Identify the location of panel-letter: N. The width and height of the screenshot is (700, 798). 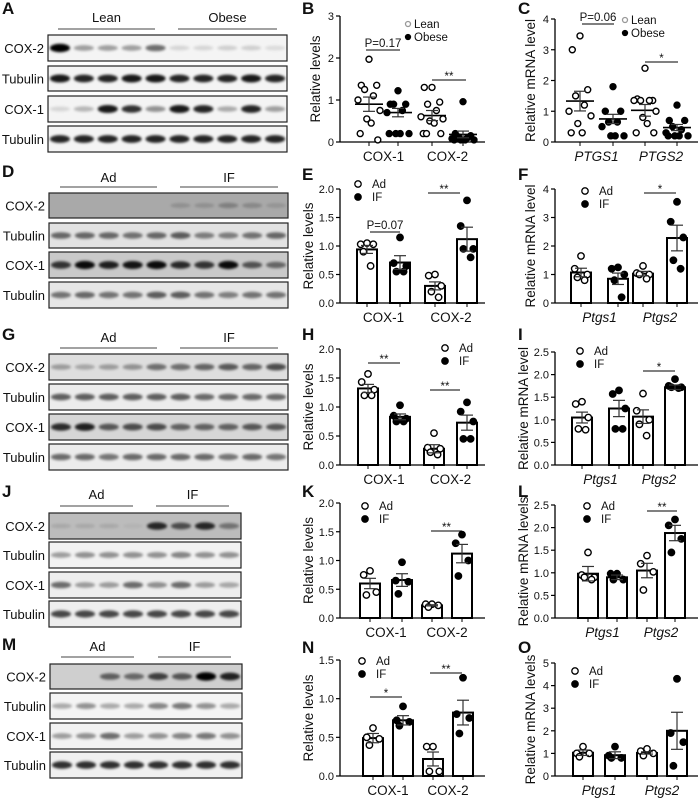
(308, 647).